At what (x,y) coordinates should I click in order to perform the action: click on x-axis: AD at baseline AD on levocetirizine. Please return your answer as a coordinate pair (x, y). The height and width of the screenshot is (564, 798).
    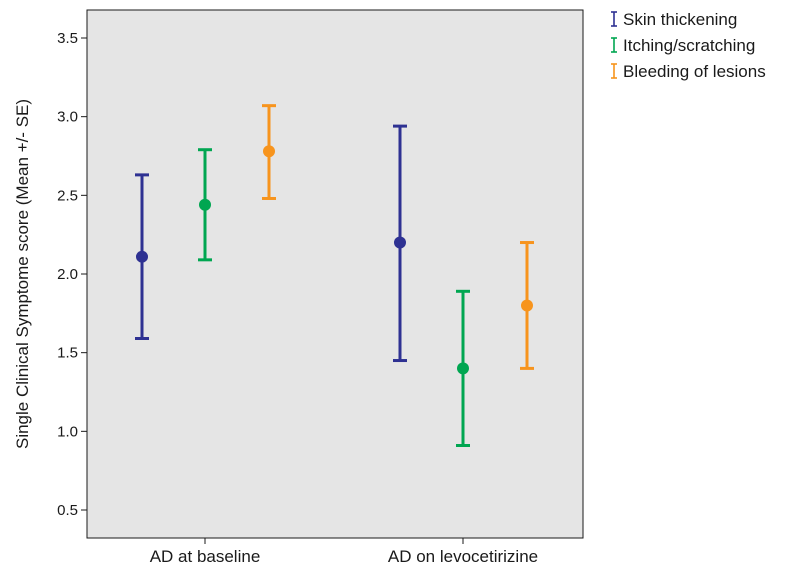
    Looking at the image, I should click on (344, 551).